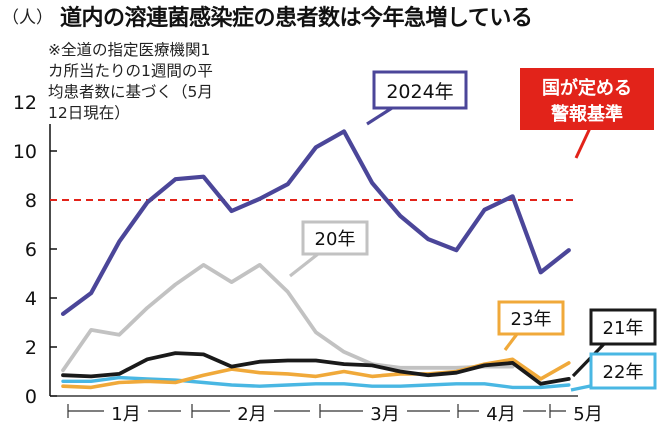  Describe the element at coordinates (296, 18) in the screenshot. I see `chart-title: 道内の溶連菌感染症の患者数は今年急増している` at that location.